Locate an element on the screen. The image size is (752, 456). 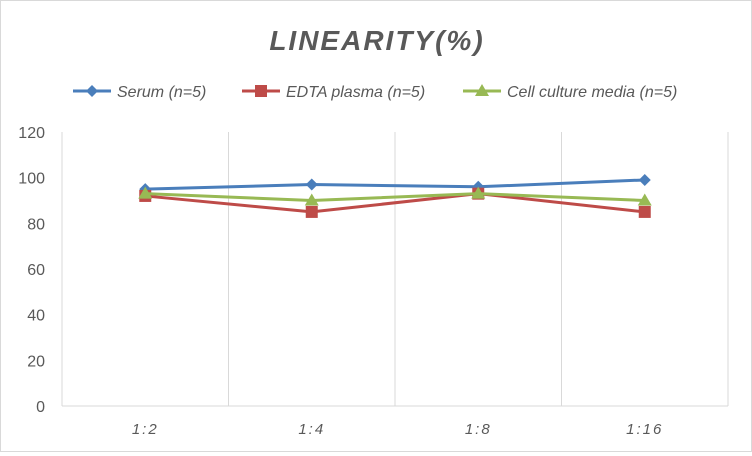
legend-item: Serum (n=5) is located at coordinates (139, 92).